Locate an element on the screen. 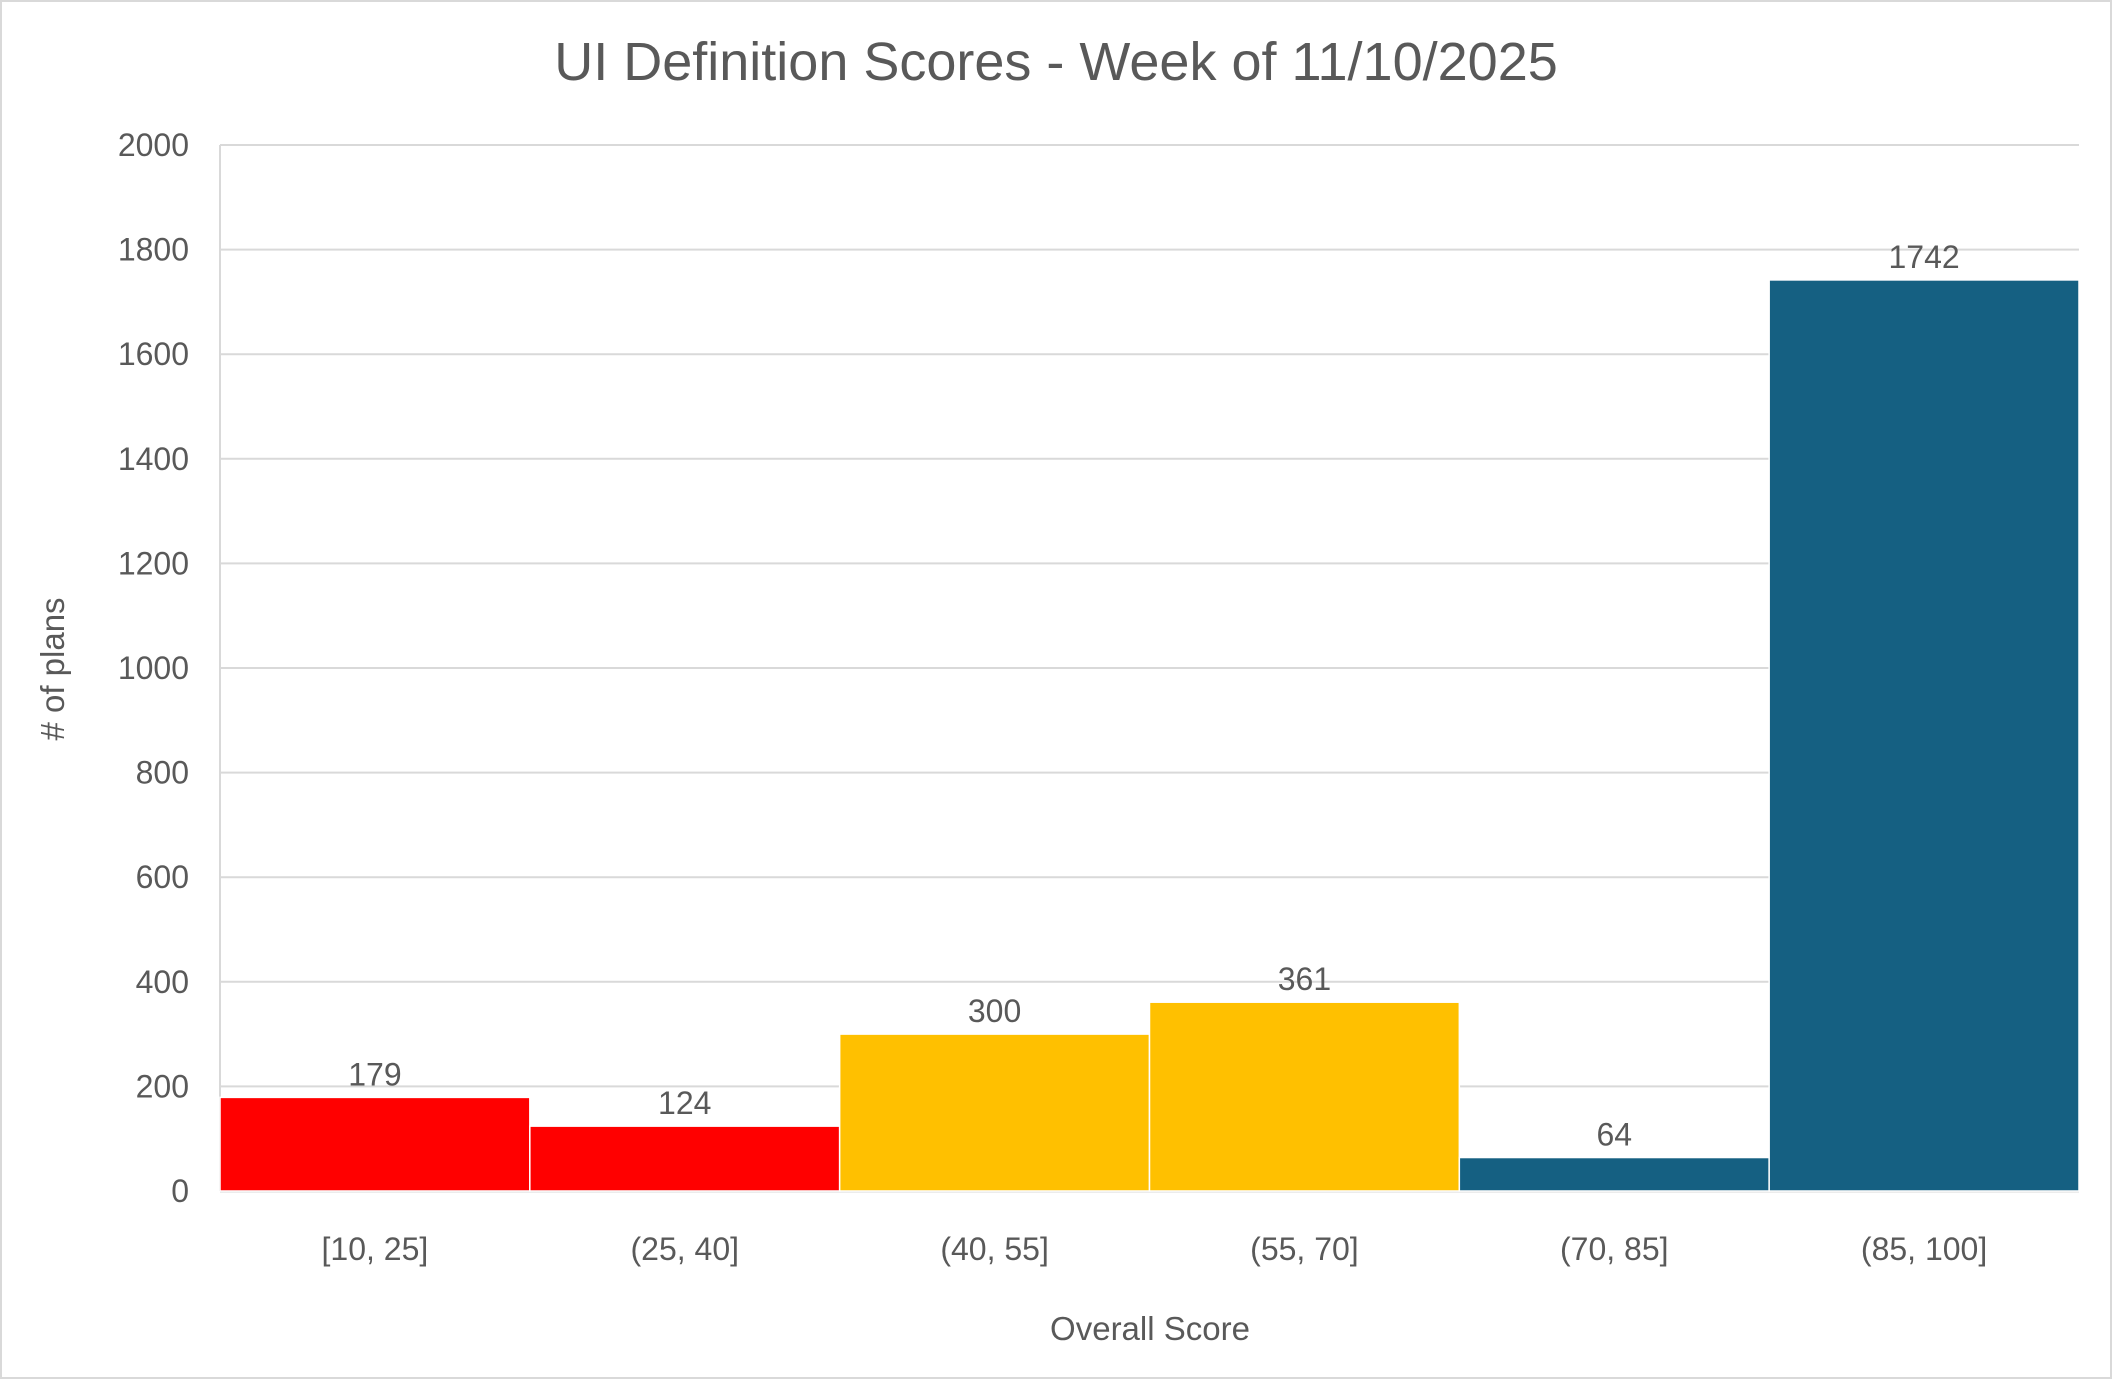 This screenshot has width=2112, height=1379. x-axis-title: Overall Score is located at coordinates (1150, 1328).